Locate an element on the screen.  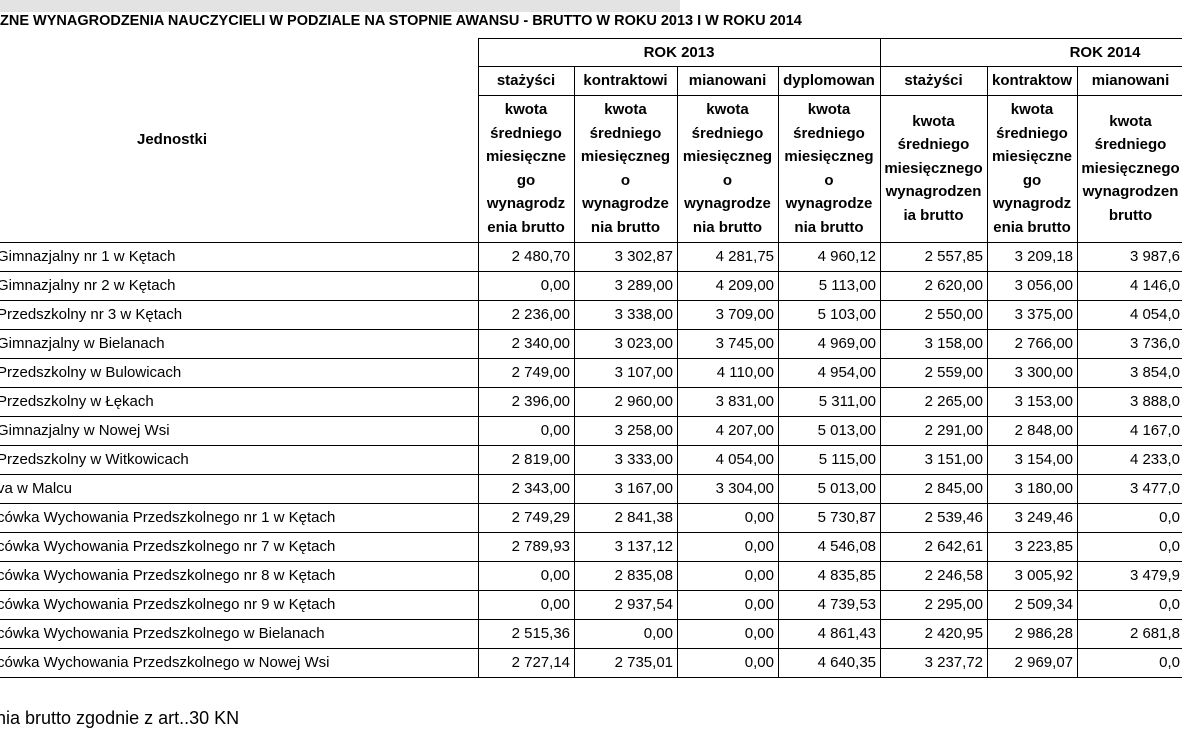
description-line: miesięczne is located at coordinates (1032, 156).